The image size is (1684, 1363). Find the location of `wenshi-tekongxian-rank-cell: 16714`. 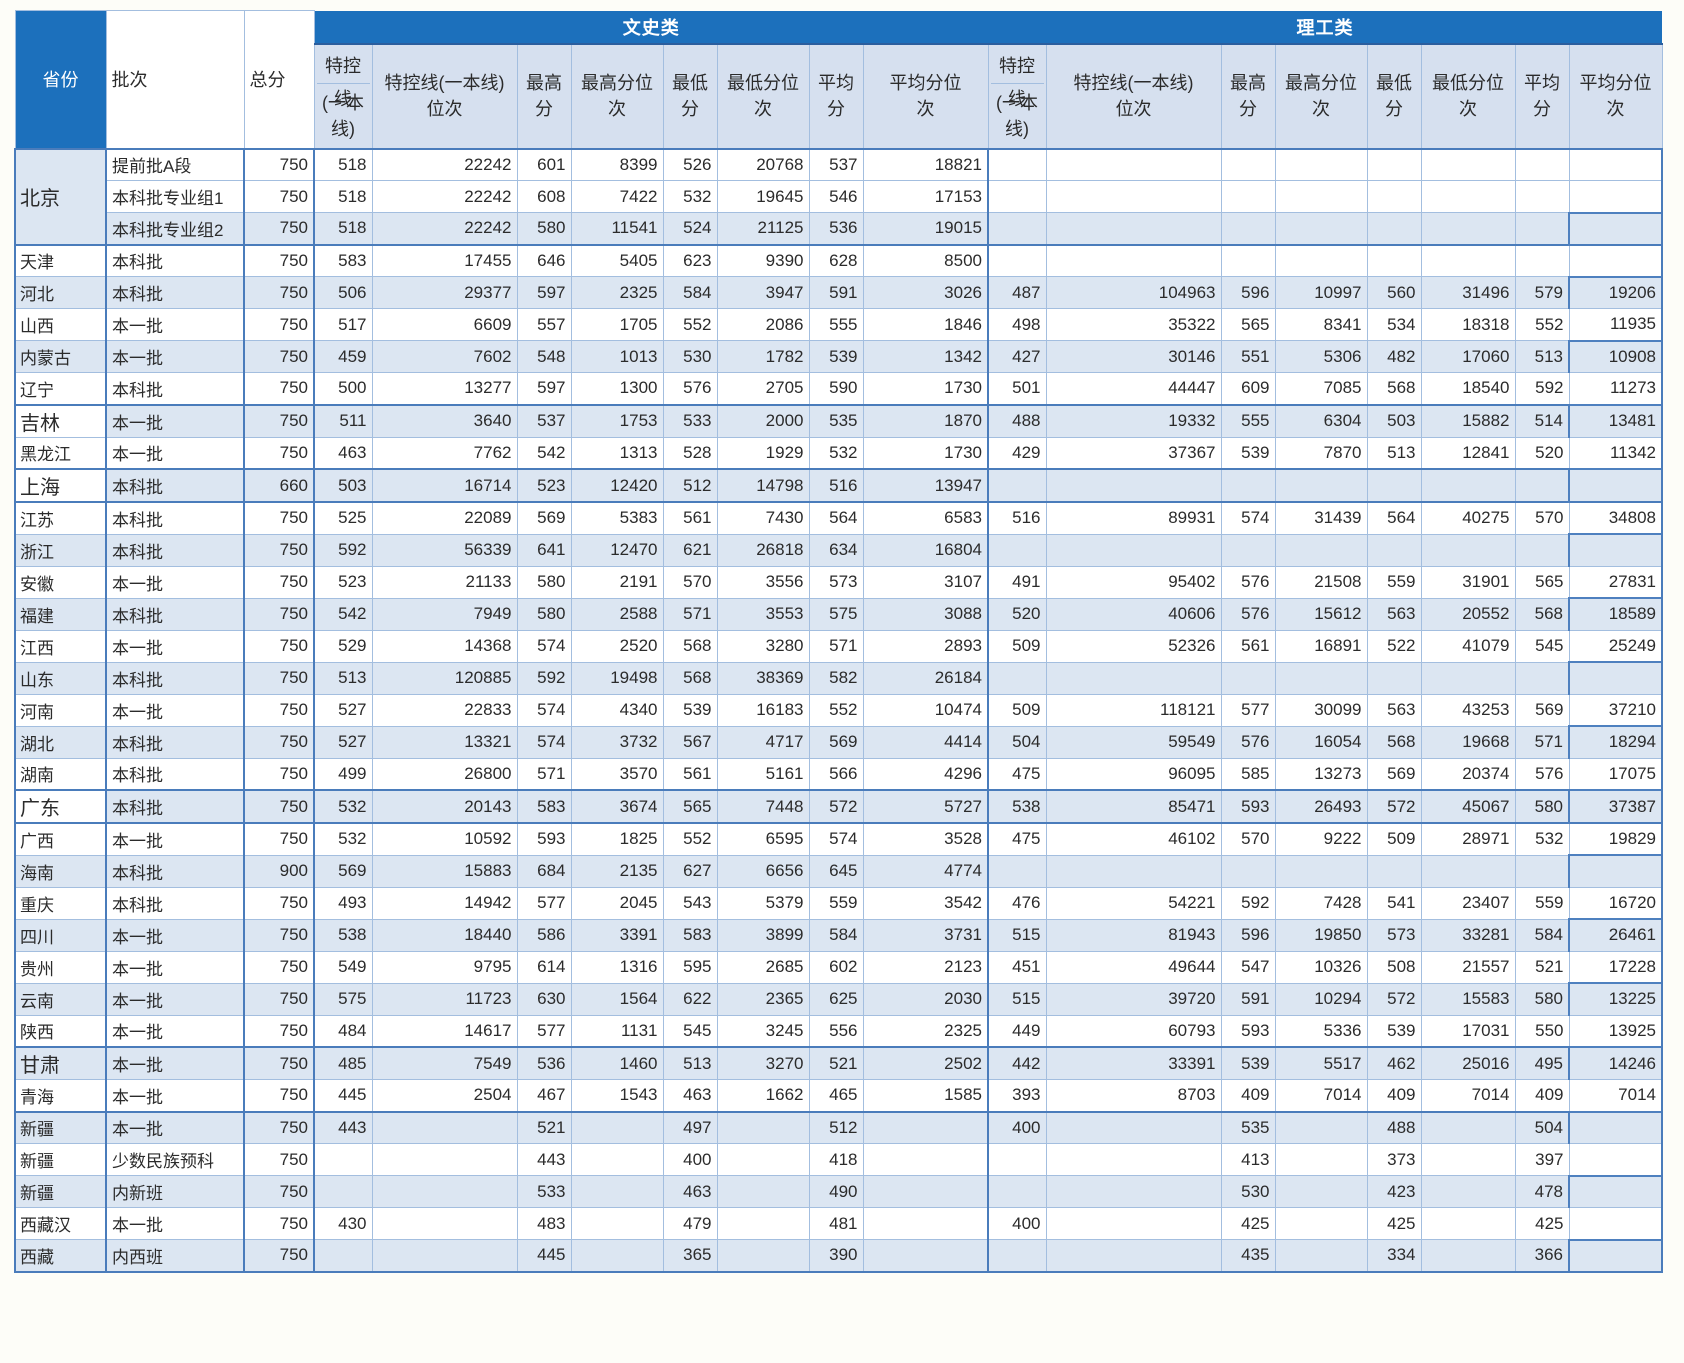

wenshi-tekongxian-rank-cell: 16714 is located at coordinates (444, 485).